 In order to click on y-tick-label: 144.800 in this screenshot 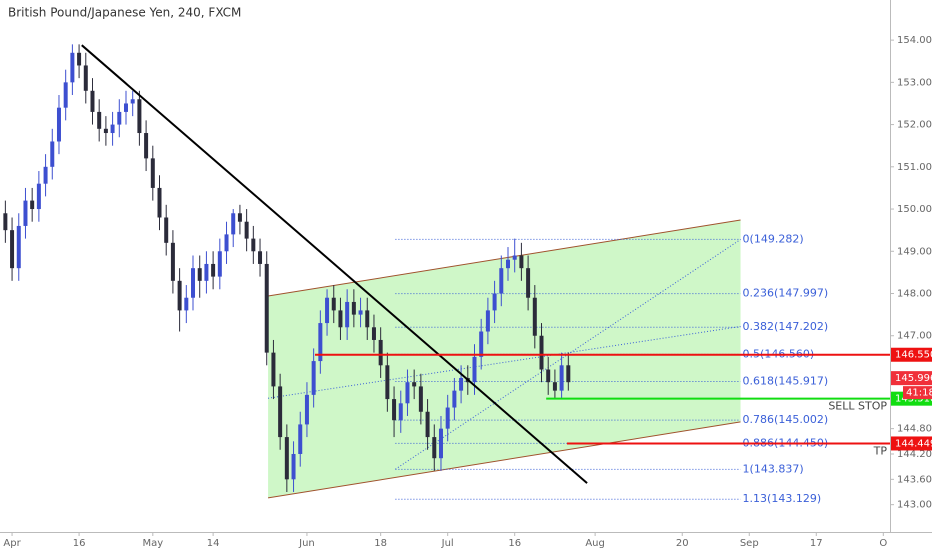, I will do `click(914, 429)`.